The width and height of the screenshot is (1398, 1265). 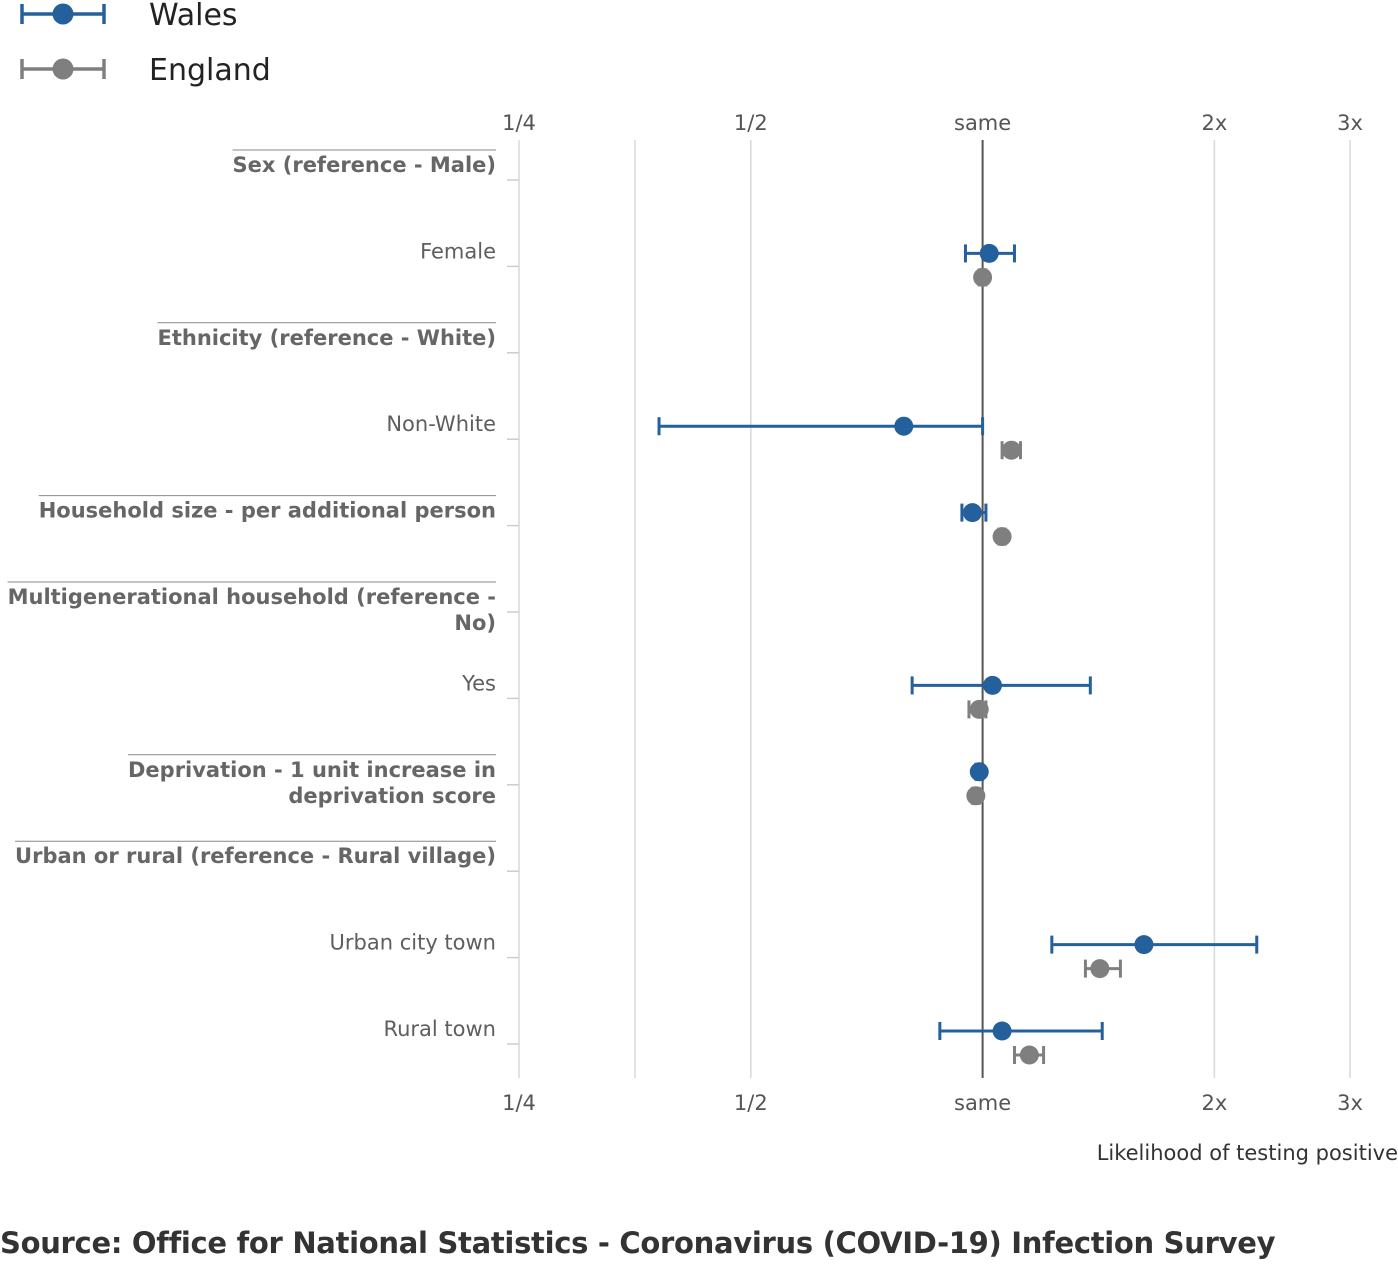 I want to click on x-tick-label-top: 3x, so click(x=1350, y=123).